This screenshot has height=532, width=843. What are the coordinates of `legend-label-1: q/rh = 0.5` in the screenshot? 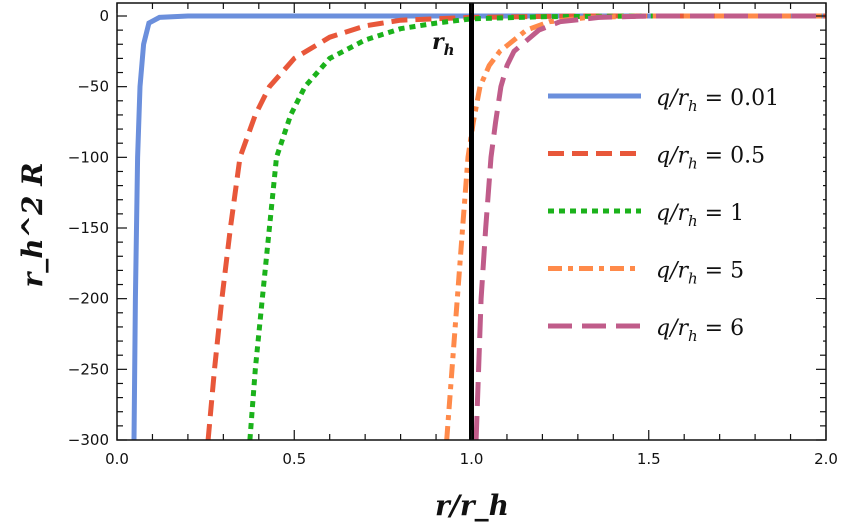 It's located at (710, 158).